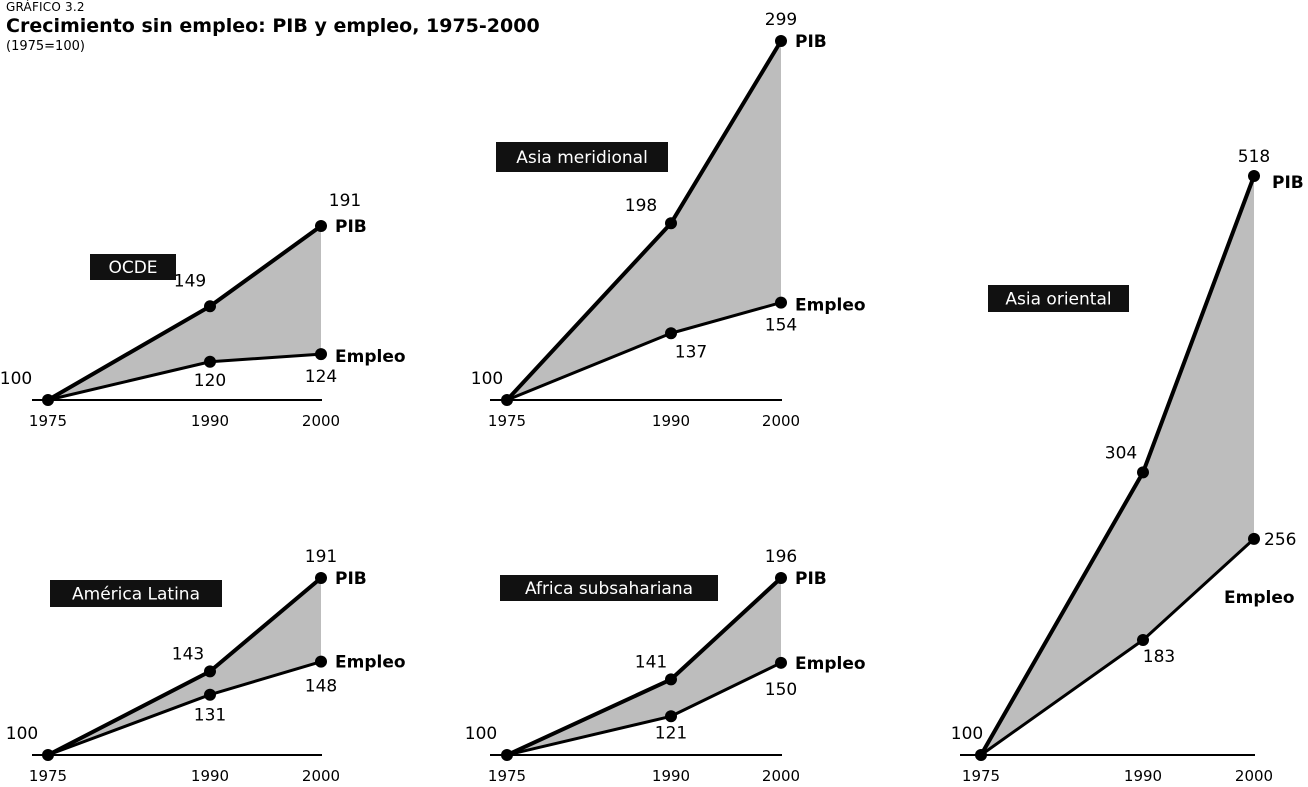  I want to click on data-label-pib-2000: 196, so click(781, 557).